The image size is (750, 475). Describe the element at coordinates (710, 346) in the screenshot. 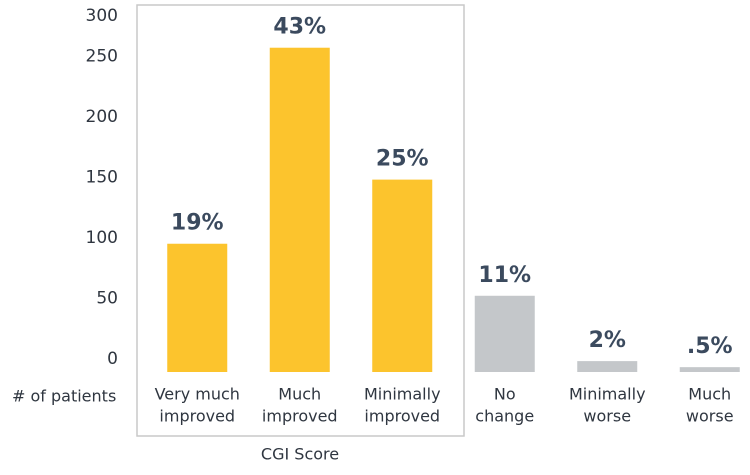

I see `bar-label: .5%` at that location.